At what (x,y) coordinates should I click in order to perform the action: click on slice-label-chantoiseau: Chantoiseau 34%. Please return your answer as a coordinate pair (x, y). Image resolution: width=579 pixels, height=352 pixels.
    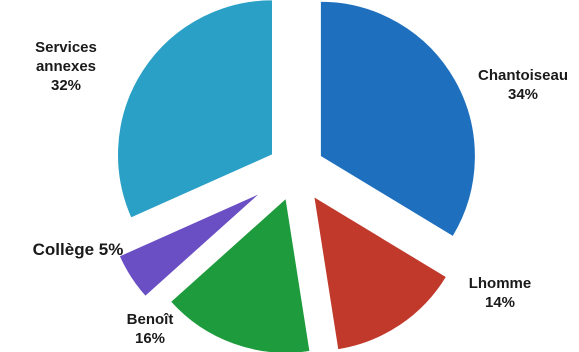
    Looking at the image, I should click on (523, 85).